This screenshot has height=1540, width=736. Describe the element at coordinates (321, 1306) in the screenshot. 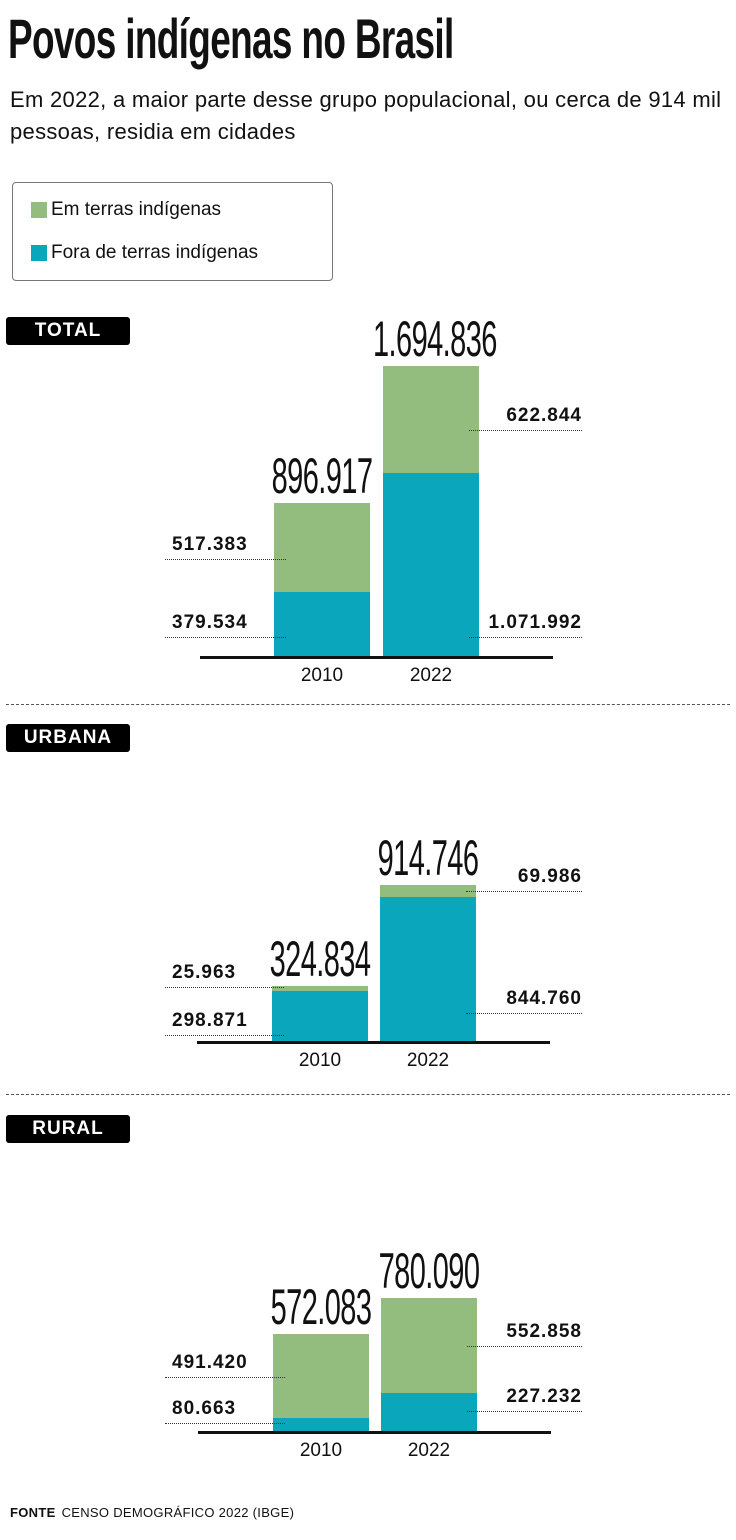

I see `total-label-2010: 572.083` at that location.